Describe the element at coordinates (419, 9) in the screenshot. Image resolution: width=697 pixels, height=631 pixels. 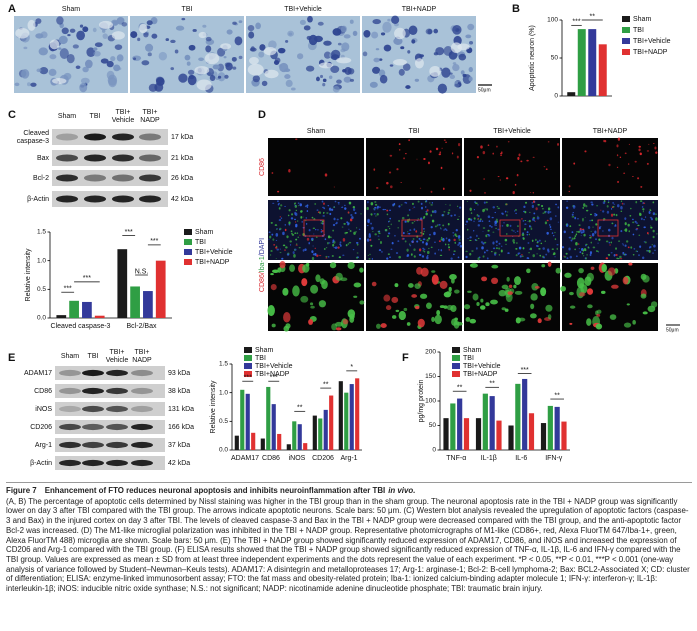
I see `column-label: TBI+NADP` at that location.